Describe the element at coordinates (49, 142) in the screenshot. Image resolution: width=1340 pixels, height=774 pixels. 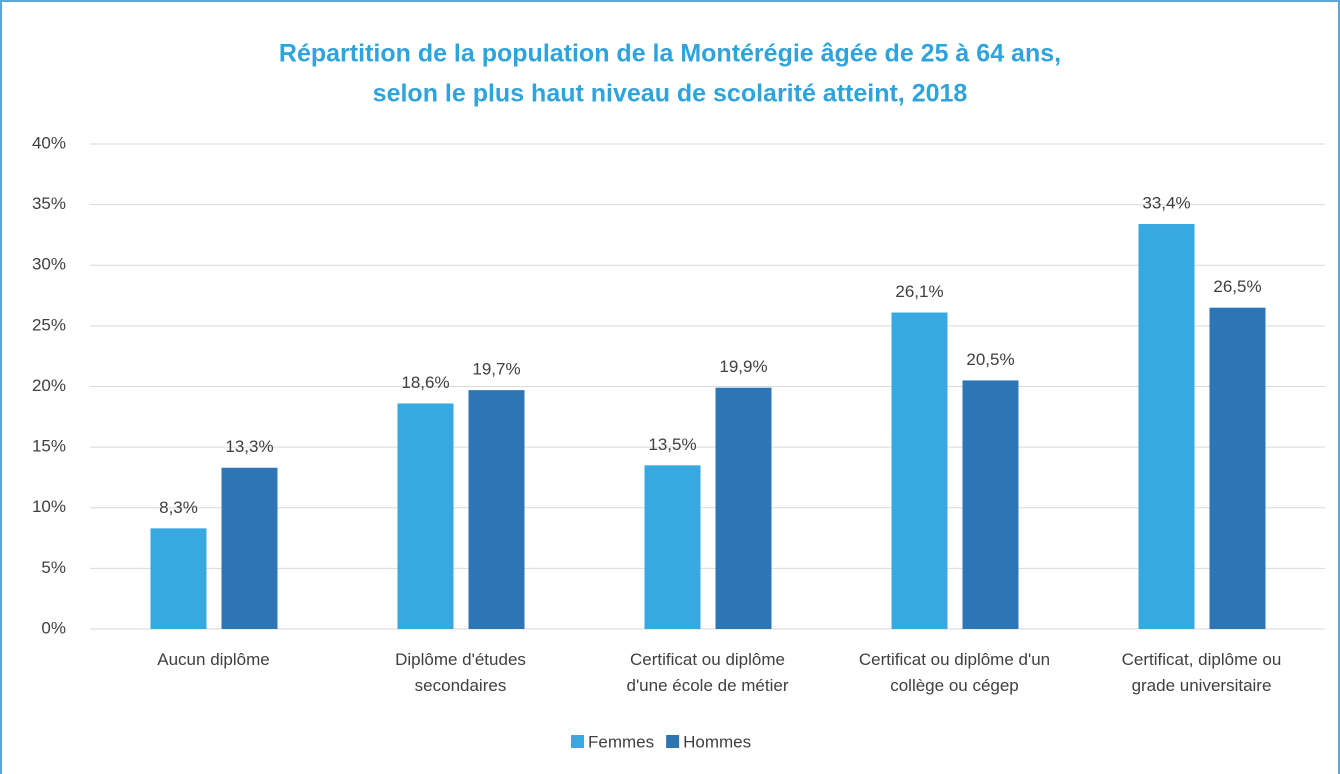
I see `y-tick-label: 40%` at that location.